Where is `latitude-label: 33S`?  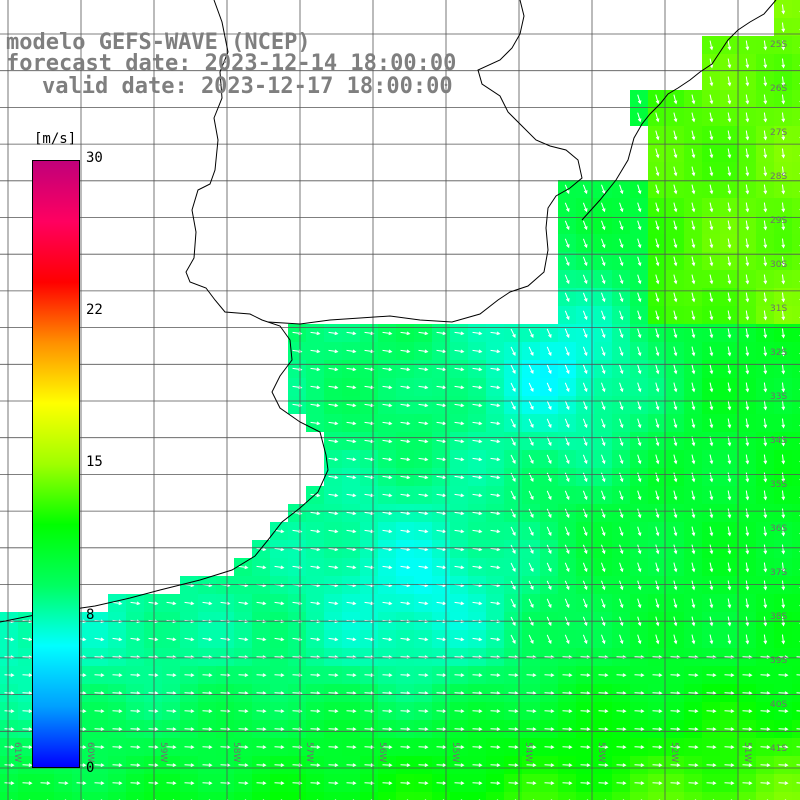 latitude-label: 33S is located at coordinates (779, 397).